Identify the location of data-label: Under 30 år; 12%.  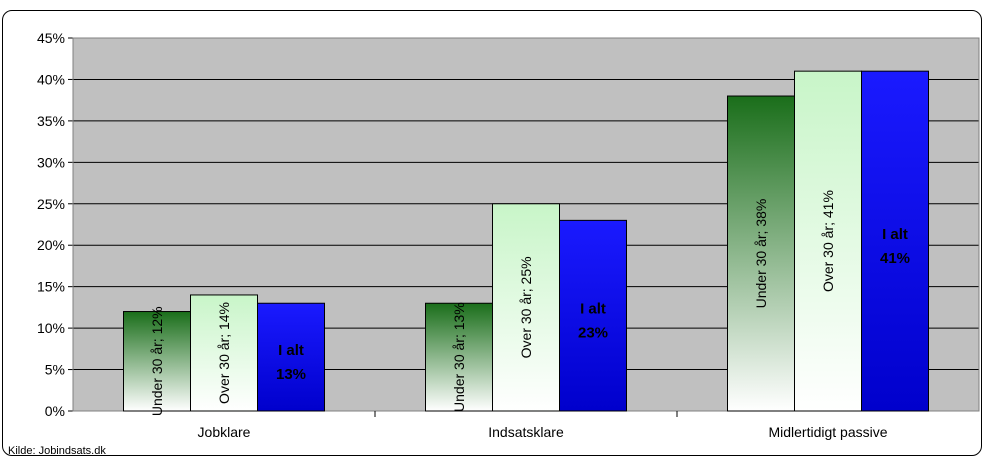
(157, 361).